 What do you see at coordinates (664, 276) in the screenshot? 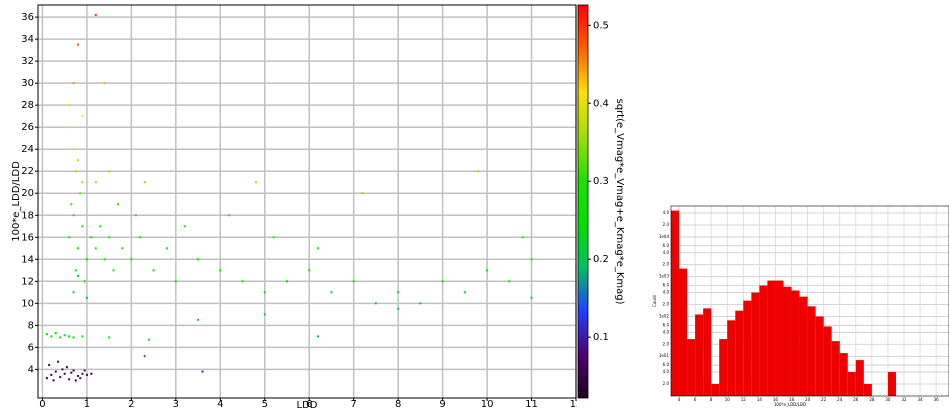
I see `y-tick-label: 1e03` at bounding box center [664, 276].